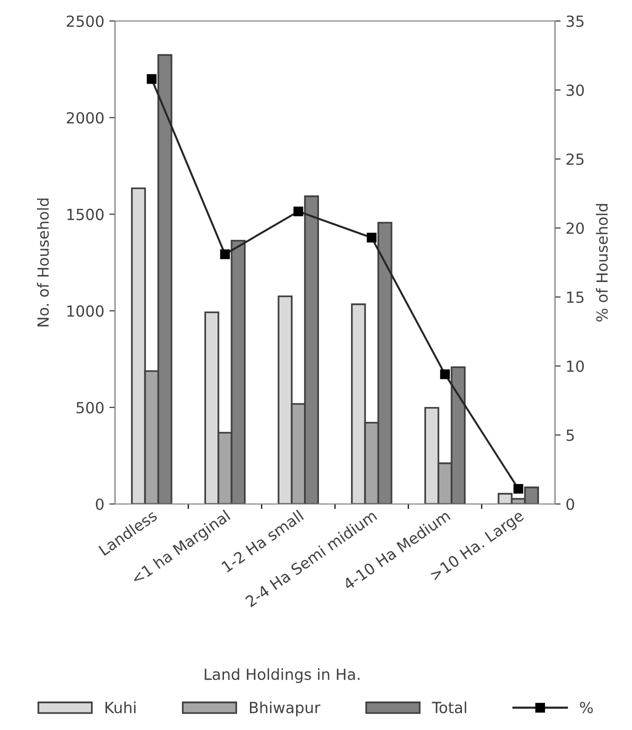  What do you see at coordinates (575, 159) in the screenshot?
I see `y2-tick-label: 25` at bounding box center [575, 159].